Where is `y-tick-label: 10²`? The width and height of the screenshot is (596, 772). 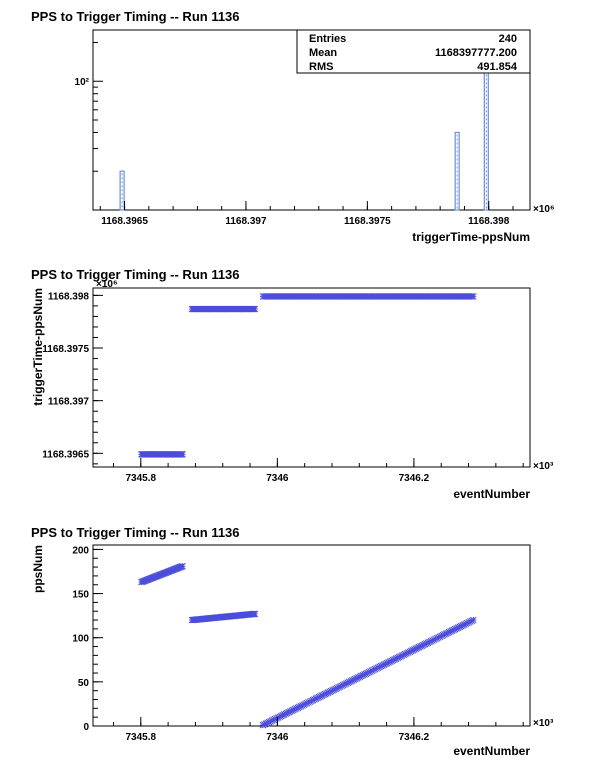
y-tick-label: 10² is located at coordinates (82, 82).